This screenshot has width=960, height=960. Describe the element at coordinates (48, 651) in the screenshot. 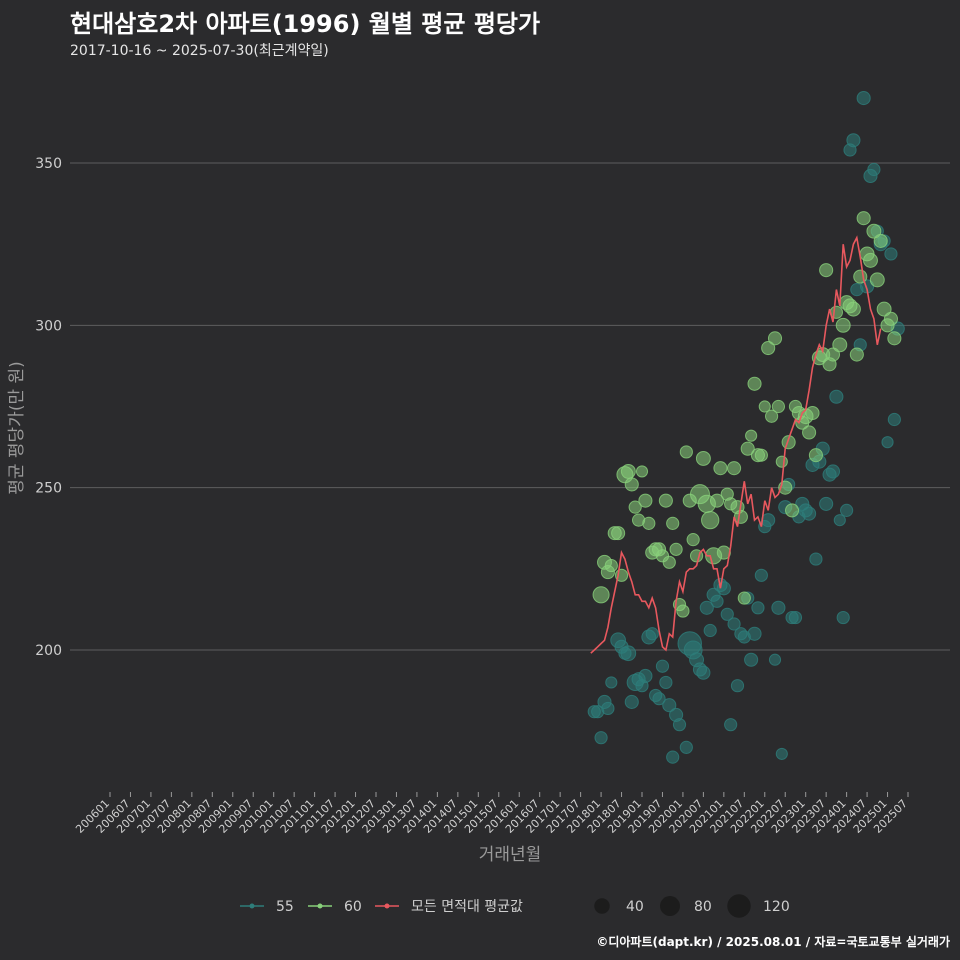

I see `y-tick-label-200: 200` at that location.